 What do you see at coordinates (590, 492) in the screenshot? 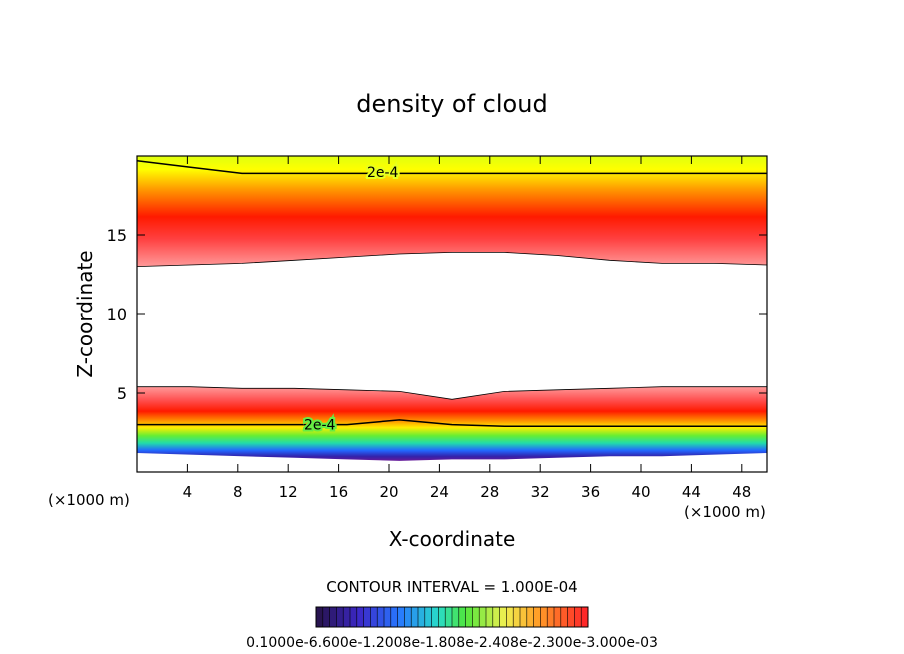
I see `x-tick-label-36: 36` at bounding box center [590, 492].